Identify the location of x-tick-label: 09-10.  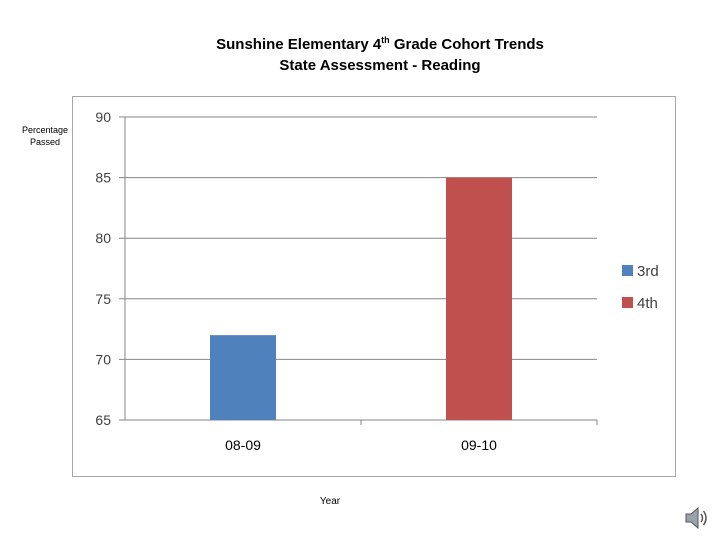
(479, 445).